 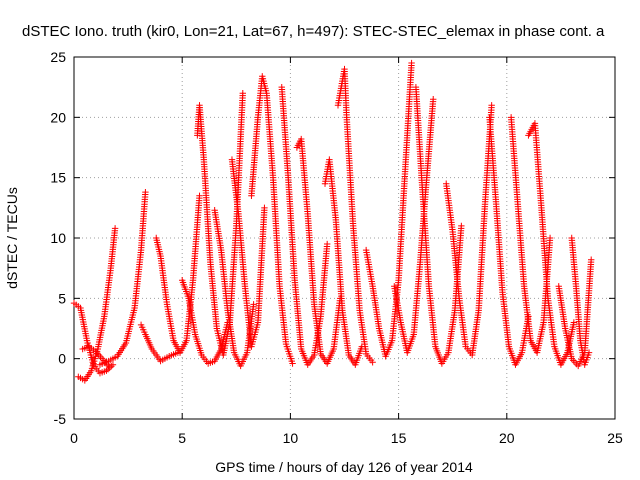 What do you see at coordinates (615, 438) in the screenshot?
I see `x-tick-label: 25` at bounding box center [615, 438].